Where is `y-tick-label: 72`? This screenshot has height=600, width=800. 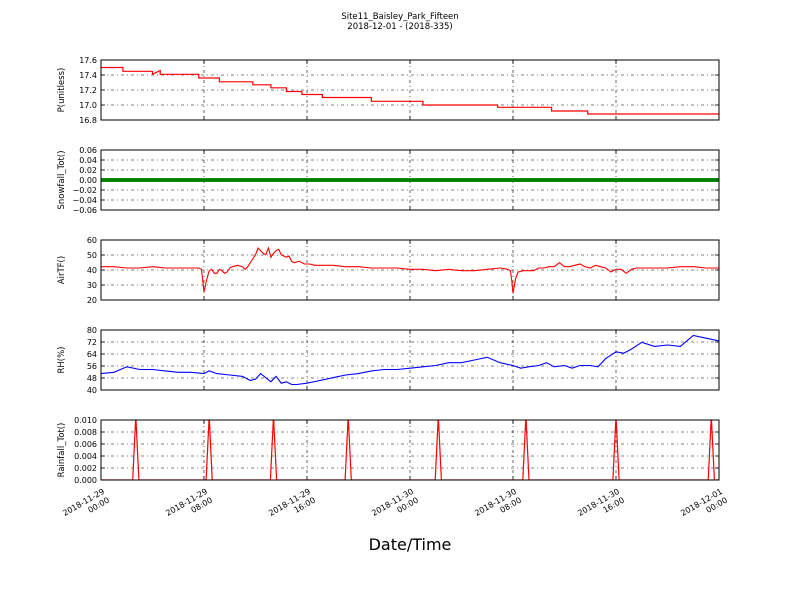
y-tick-label: 72 is located at coordinates (92, 342).